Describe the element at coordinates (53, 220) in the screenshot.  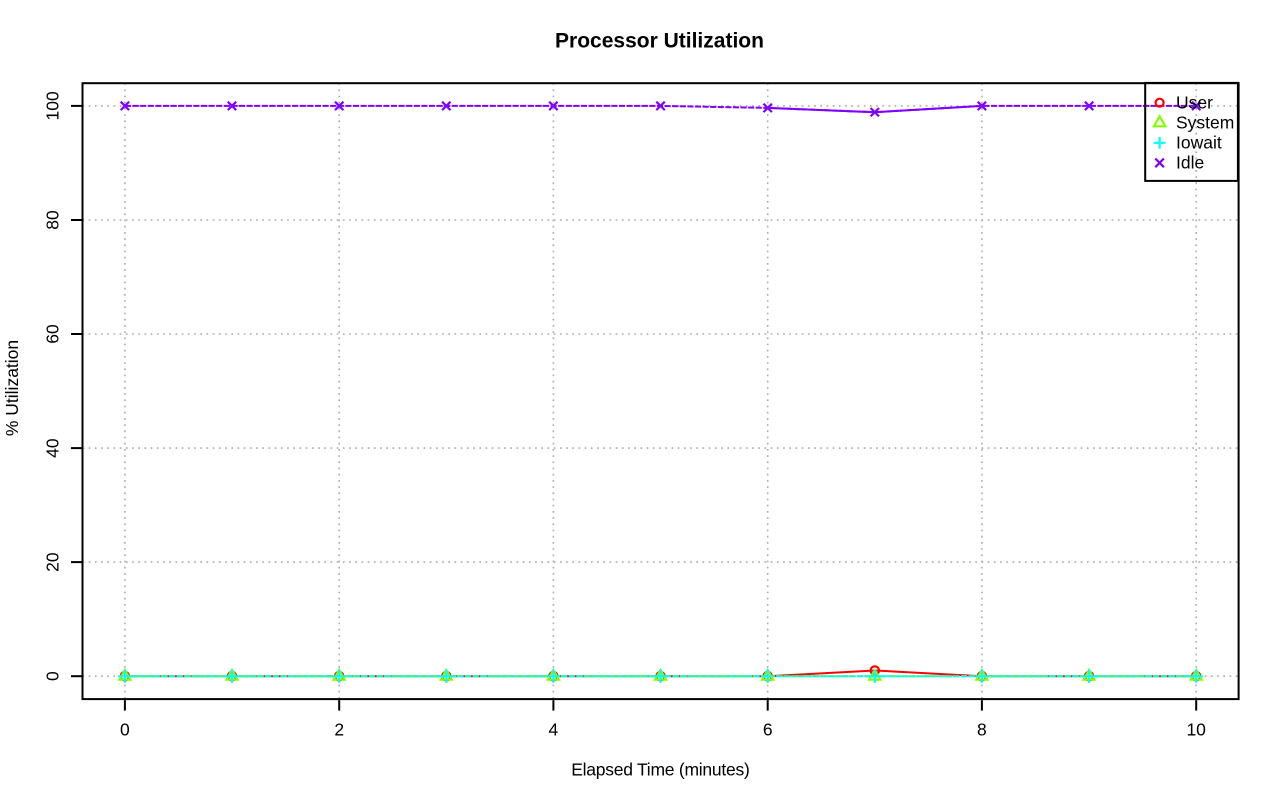
I see `svg-text: 80` at that location.